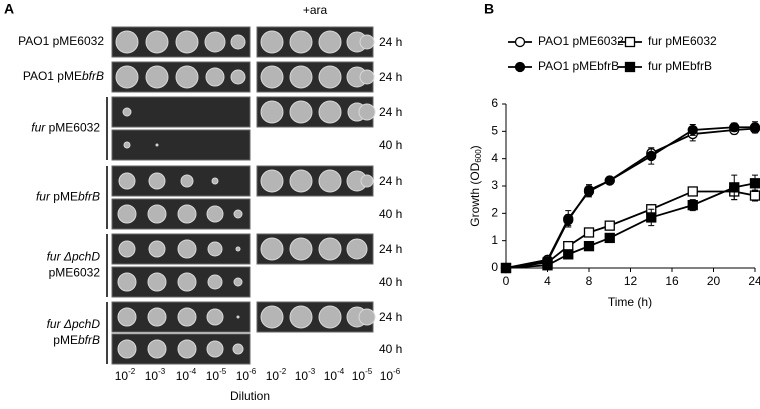 This screenshot has width=760, height=409. Describe the element at coordinates (581, 41) in the screenshot. I see `legend-label: PAO1 pME6032` at that location.